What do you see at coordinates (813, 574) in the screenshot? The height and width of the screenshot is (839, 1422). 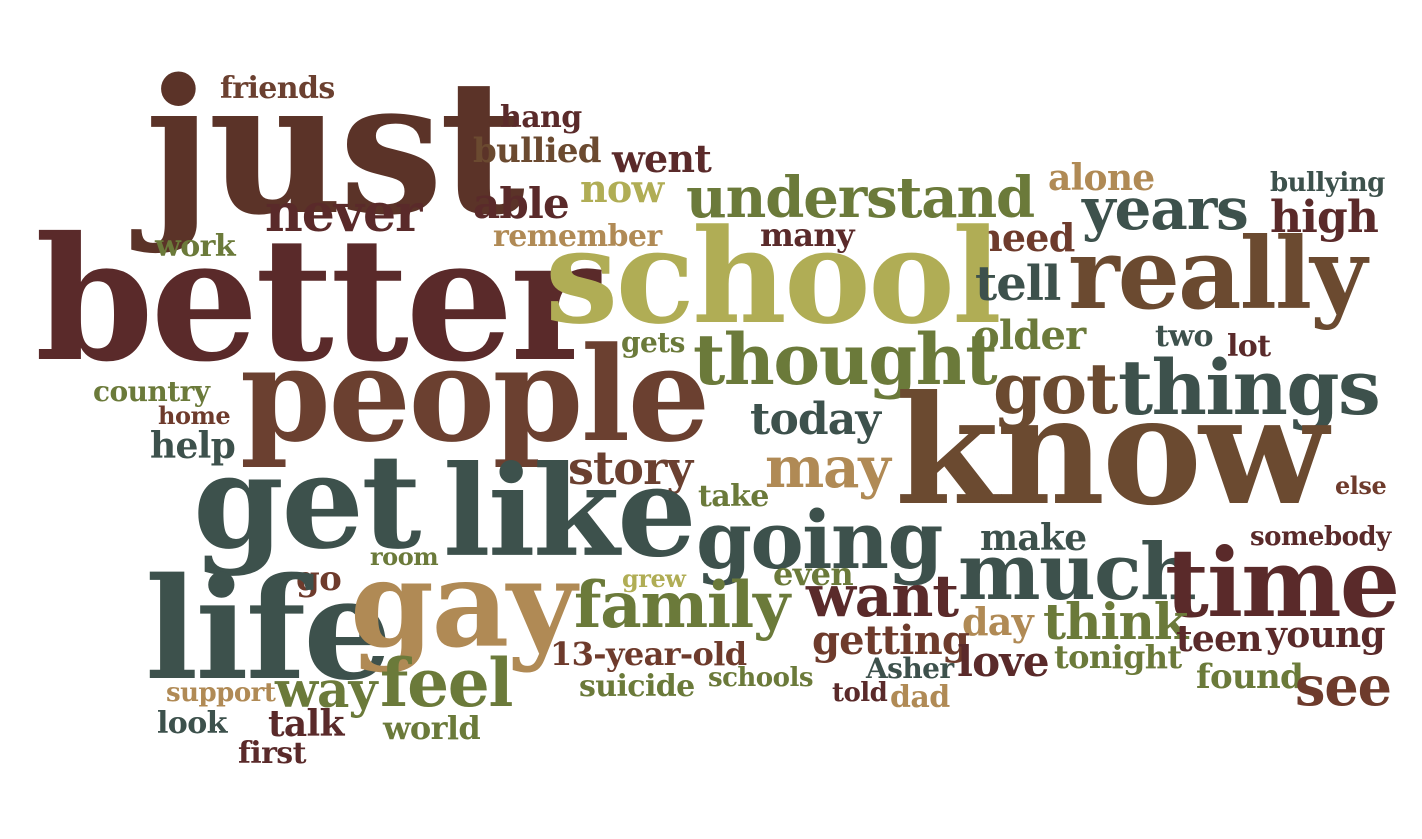 I see `word-even: even` at bounding box center [813, 574].